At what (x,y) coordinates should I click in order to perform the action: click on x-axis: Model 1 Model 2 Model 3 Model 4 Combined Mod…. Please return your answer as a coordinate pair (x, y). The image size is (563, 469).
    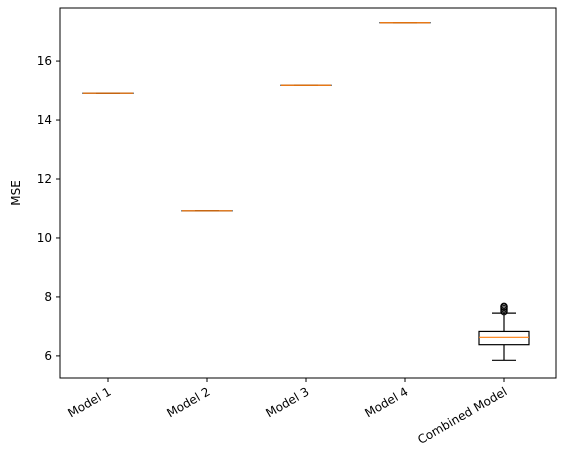
    Looking at the image, I should click on (287, 412).